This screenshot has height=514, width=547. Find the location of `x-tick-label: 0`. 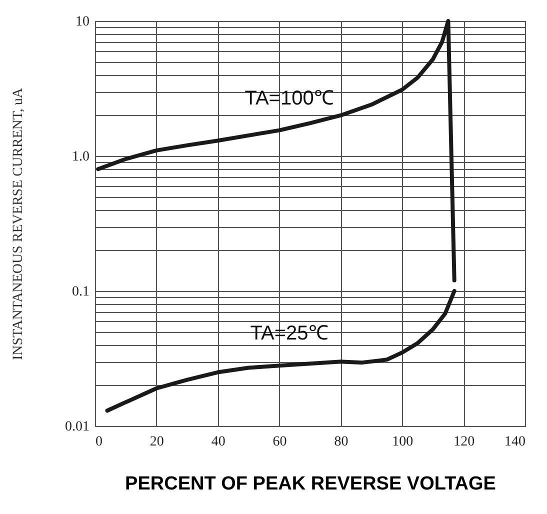

x-tick-label: 0 is located at coordinates (99, 442).